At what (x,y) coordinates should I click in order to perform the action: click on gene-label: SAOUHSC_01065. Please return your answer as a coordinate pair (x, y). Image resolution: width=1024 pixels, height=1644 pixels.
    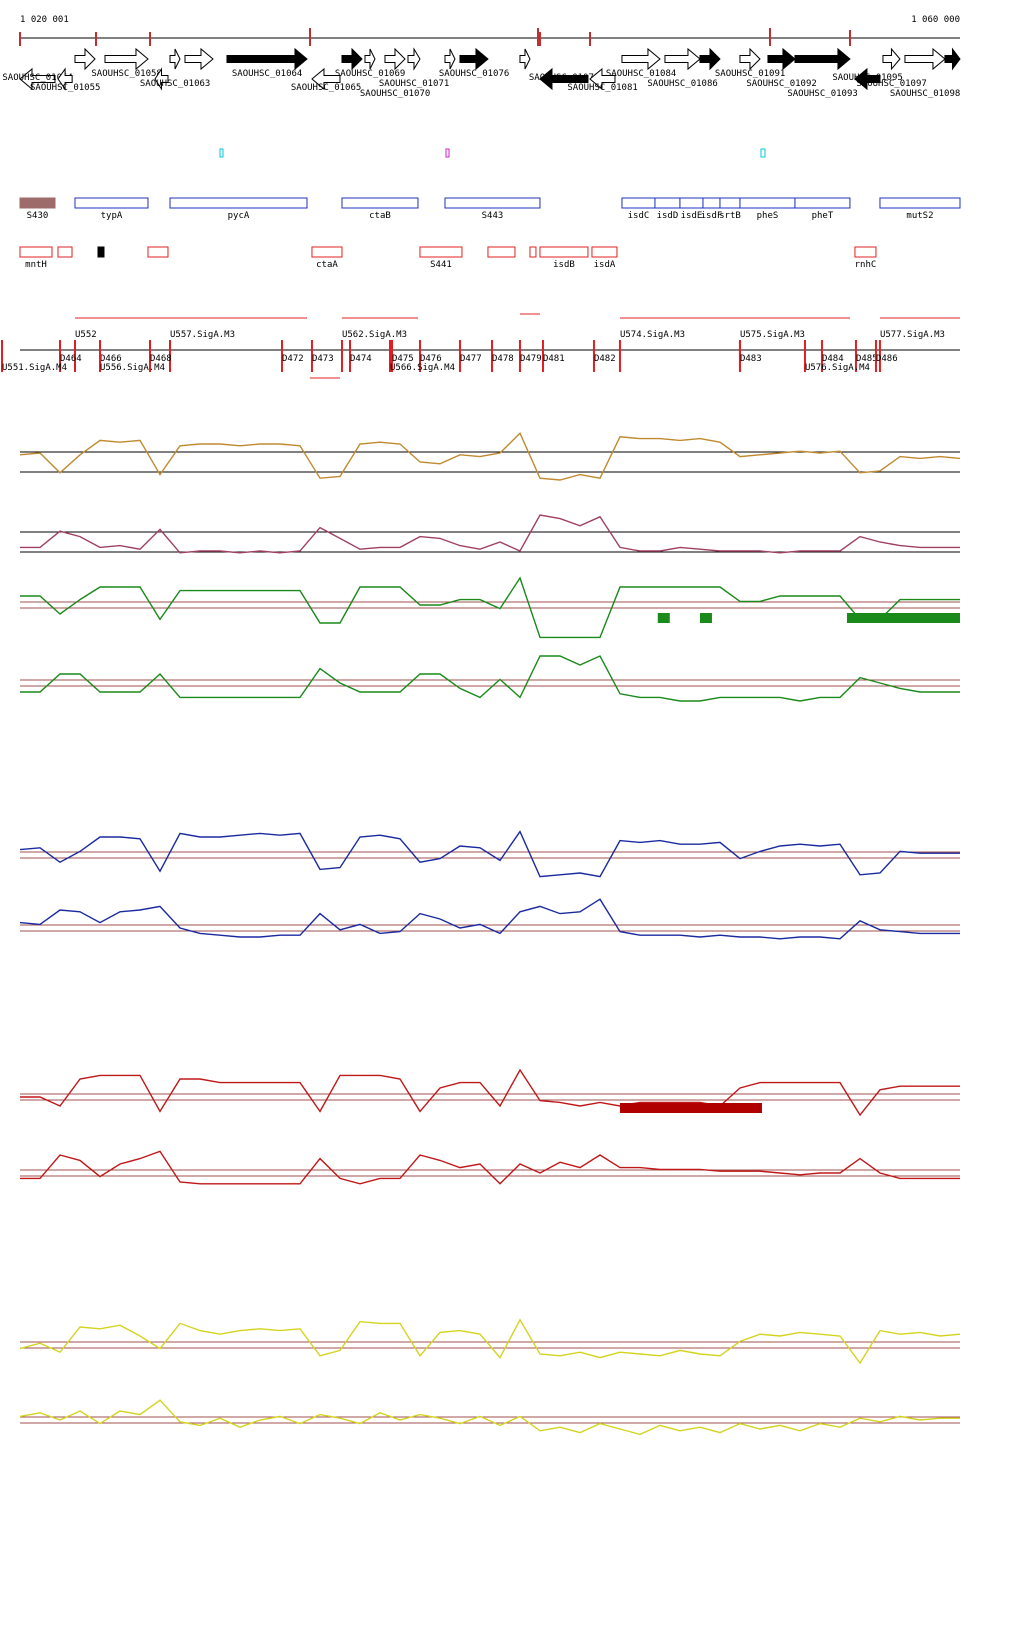
    Looking at the image, I should click on (326, 88).